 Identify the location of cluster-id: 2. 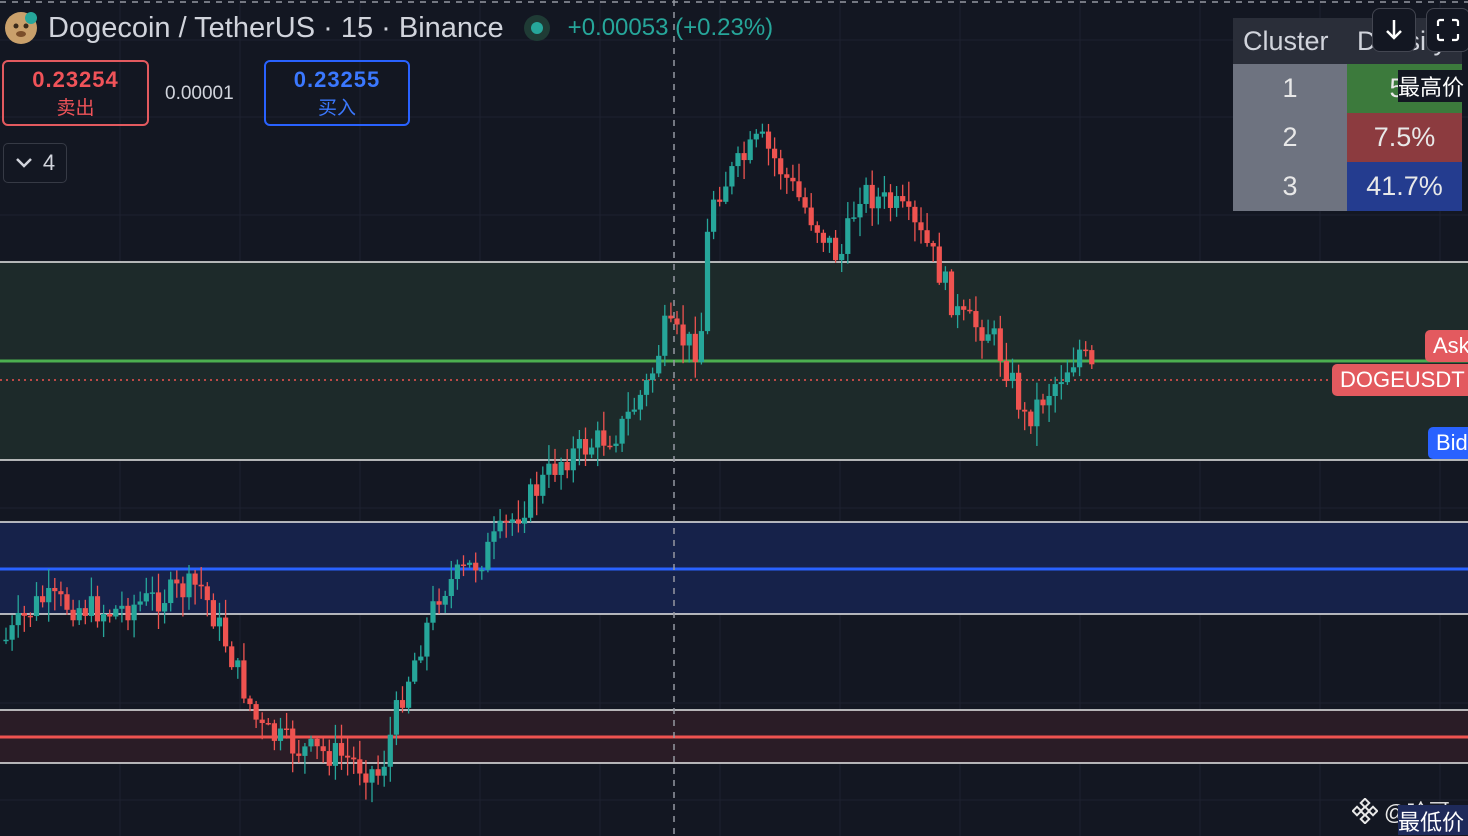
(1290, 137).